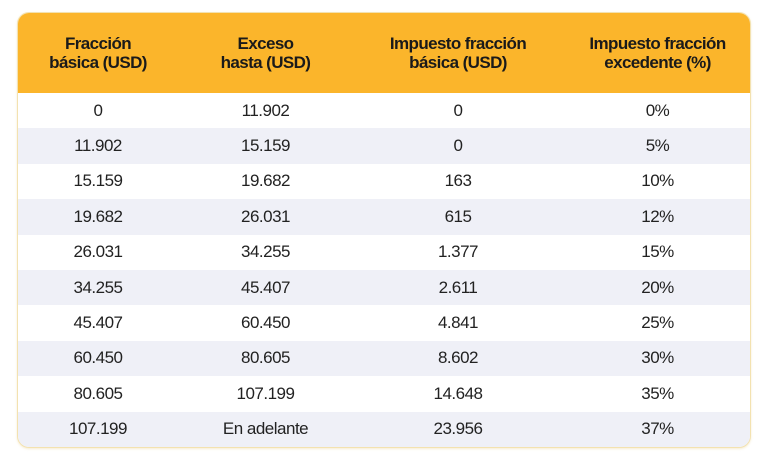 This screenshot has width=768, height=463. What do you see at coordinates (656, 146) in the screenshot?
I see `table-cell: 5%` at bounding box center [656, 146].